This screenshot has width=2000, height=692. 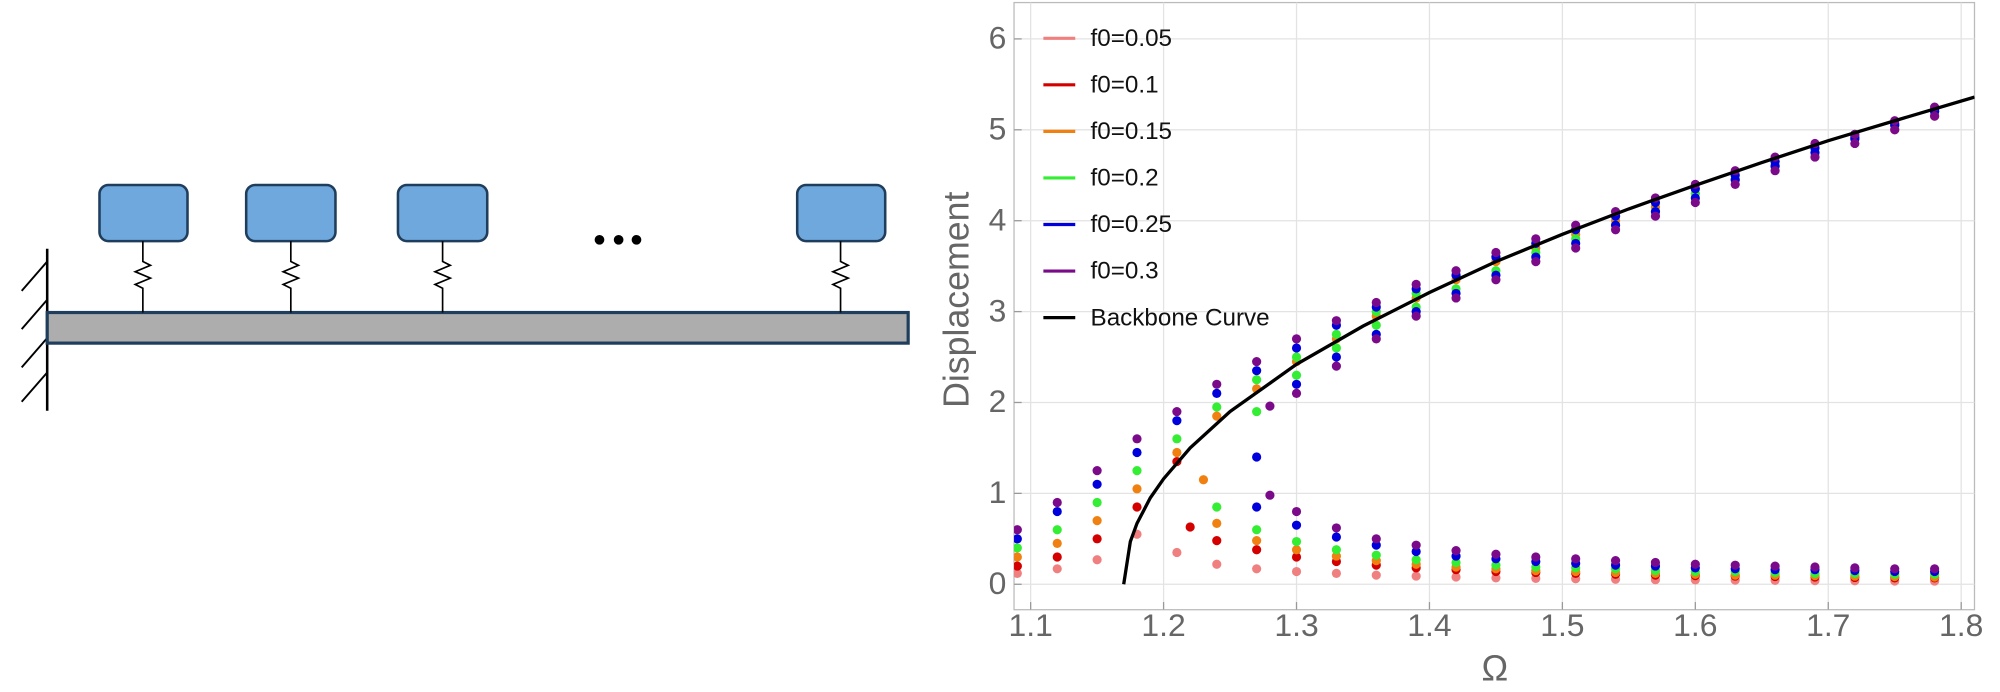 What do you see at coordinates (1828, 625) in the screenshot?
I see `x-tick-label: 1.7` at bounding box center [1828, 625].